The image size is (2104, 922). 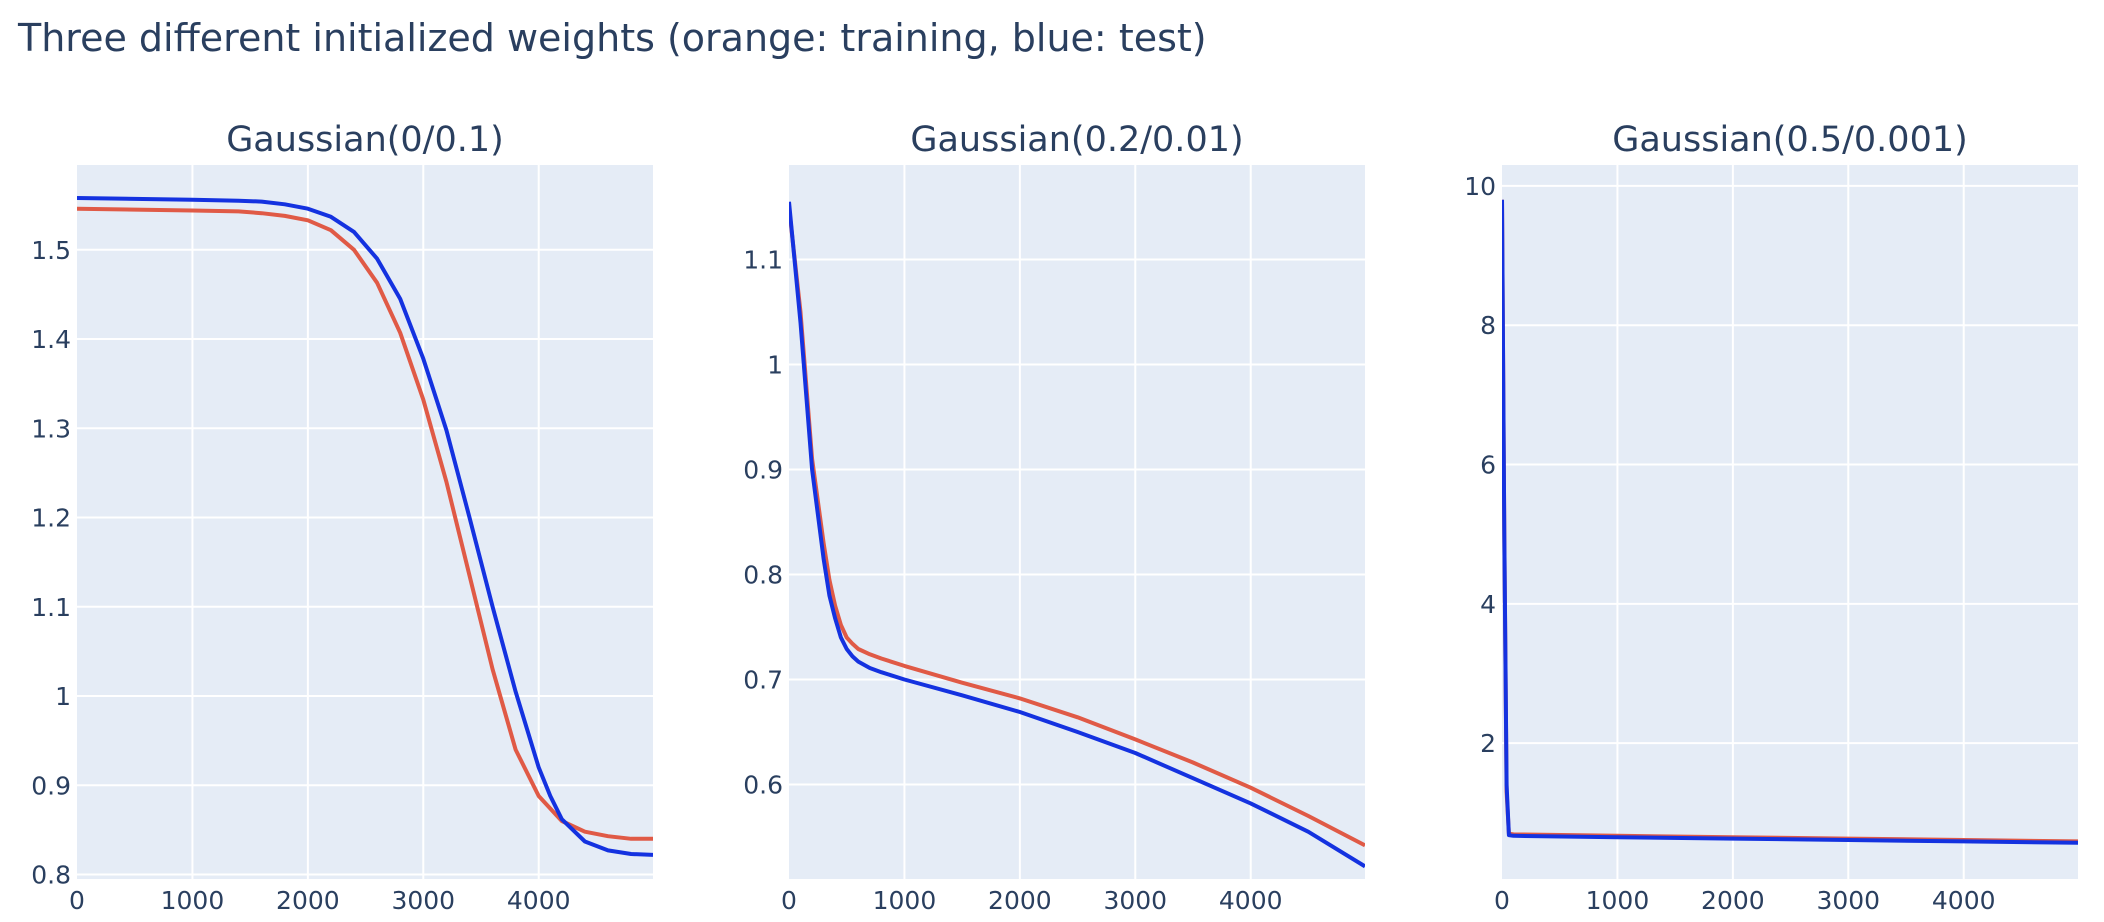 I want to click on subplot-title-2: Gaussian(0.2/0.01), so click(x=1076, y=140).